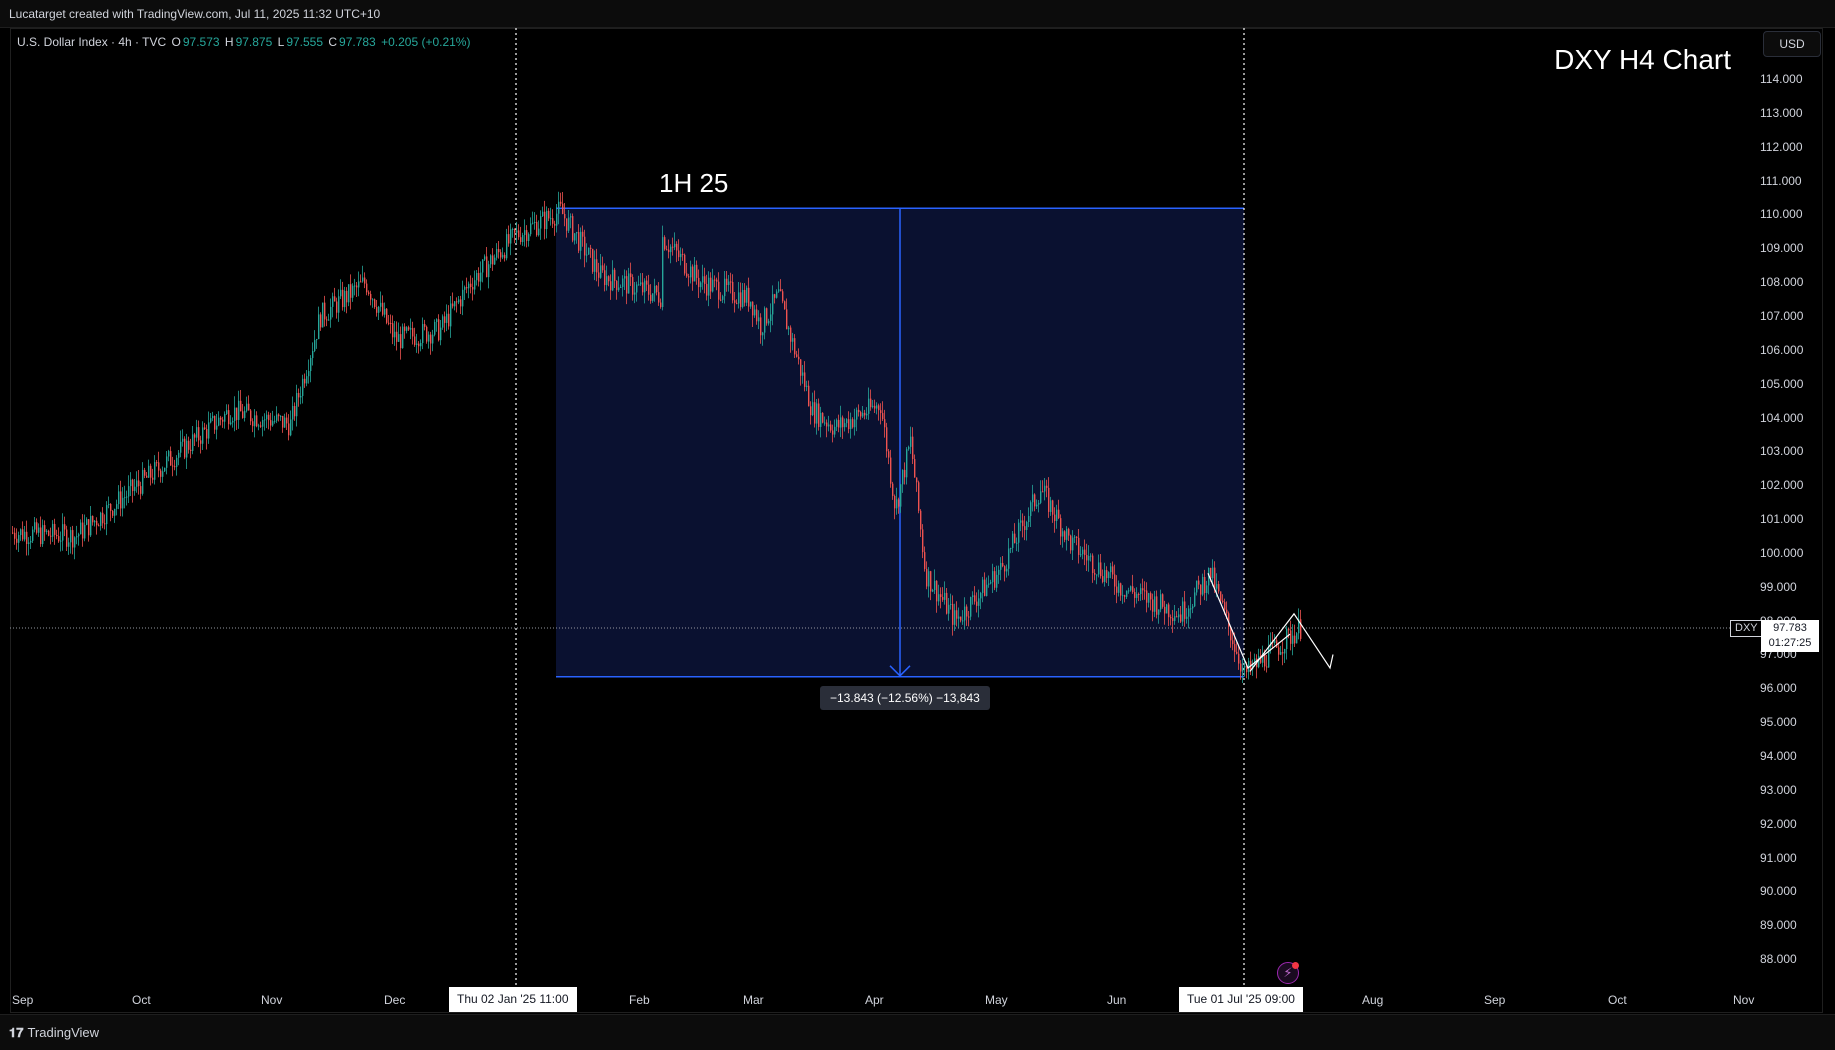 The image size is (1835, 1050). Describe the element at coordinates (900, 671) in the screenshot. I see `range-arrowhead` at that location.